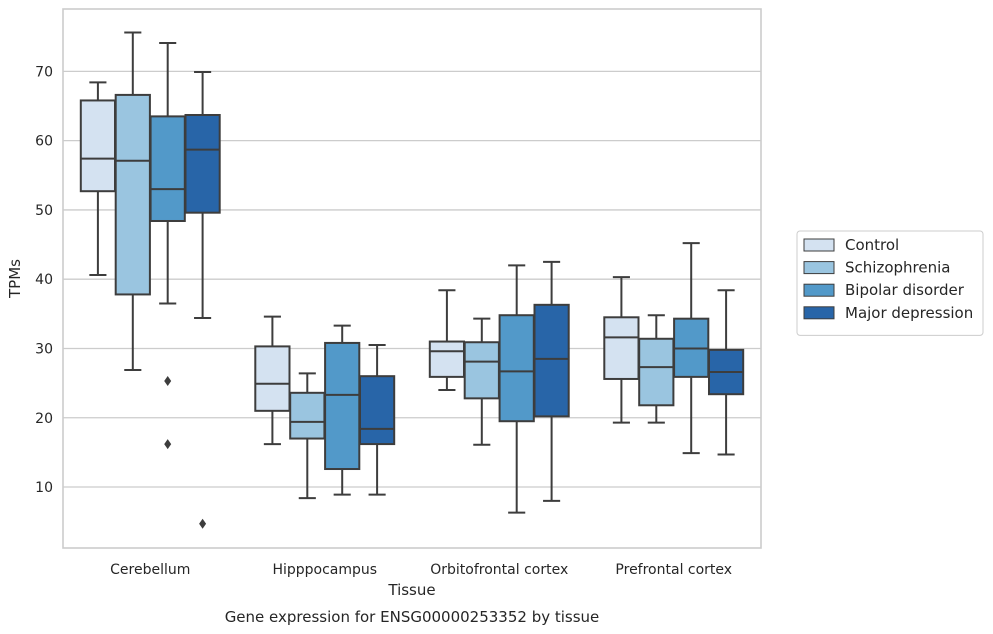 The width and height of the screenshot is (993, 634). What do you see at coordinates (44, 488) in the screenshot?
I see `y-tick-label: 10` at bounding box center [44, 488].